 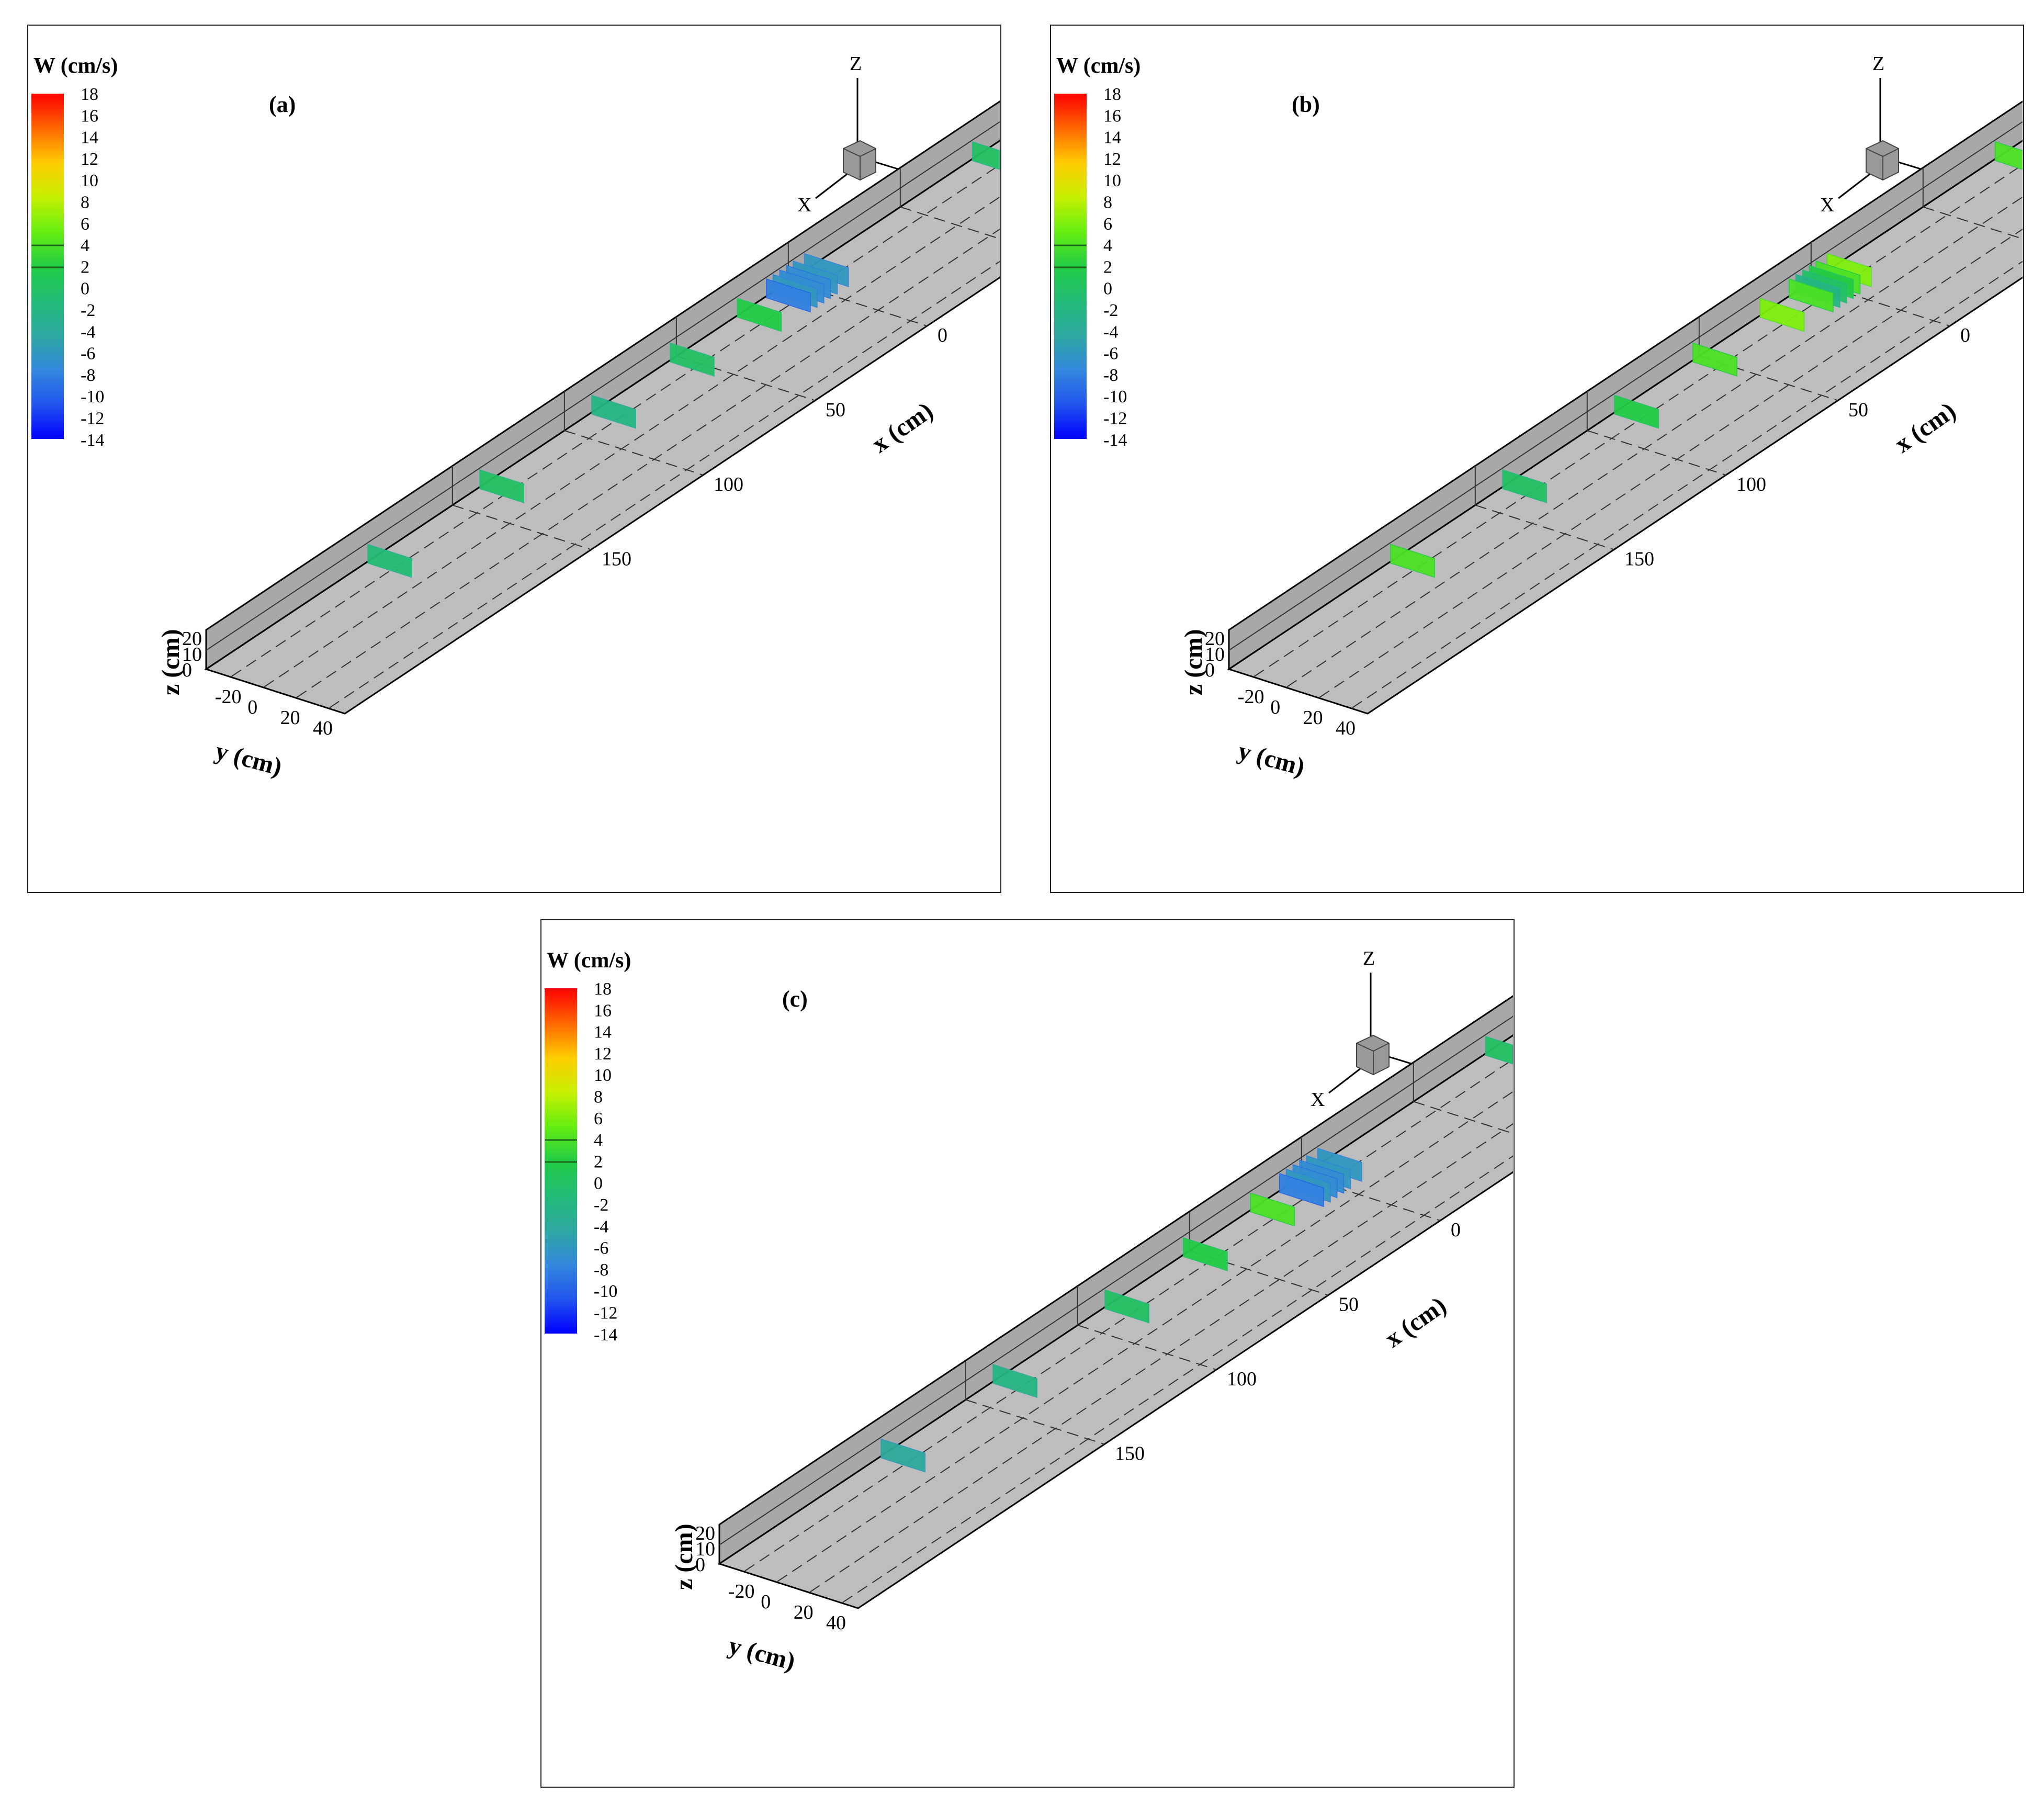 I want to click on colorbar-tick-label: 12, so click(x=1112, y=159).